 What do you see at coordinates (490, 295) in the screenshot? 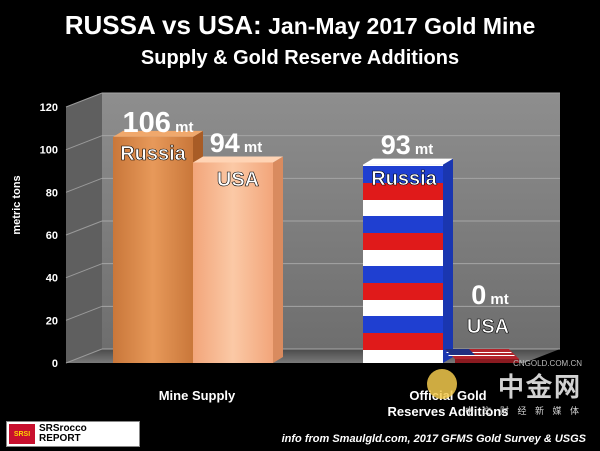
I see `data-label-usa-reserves: 0 mt` at bounding box center [490, 295].